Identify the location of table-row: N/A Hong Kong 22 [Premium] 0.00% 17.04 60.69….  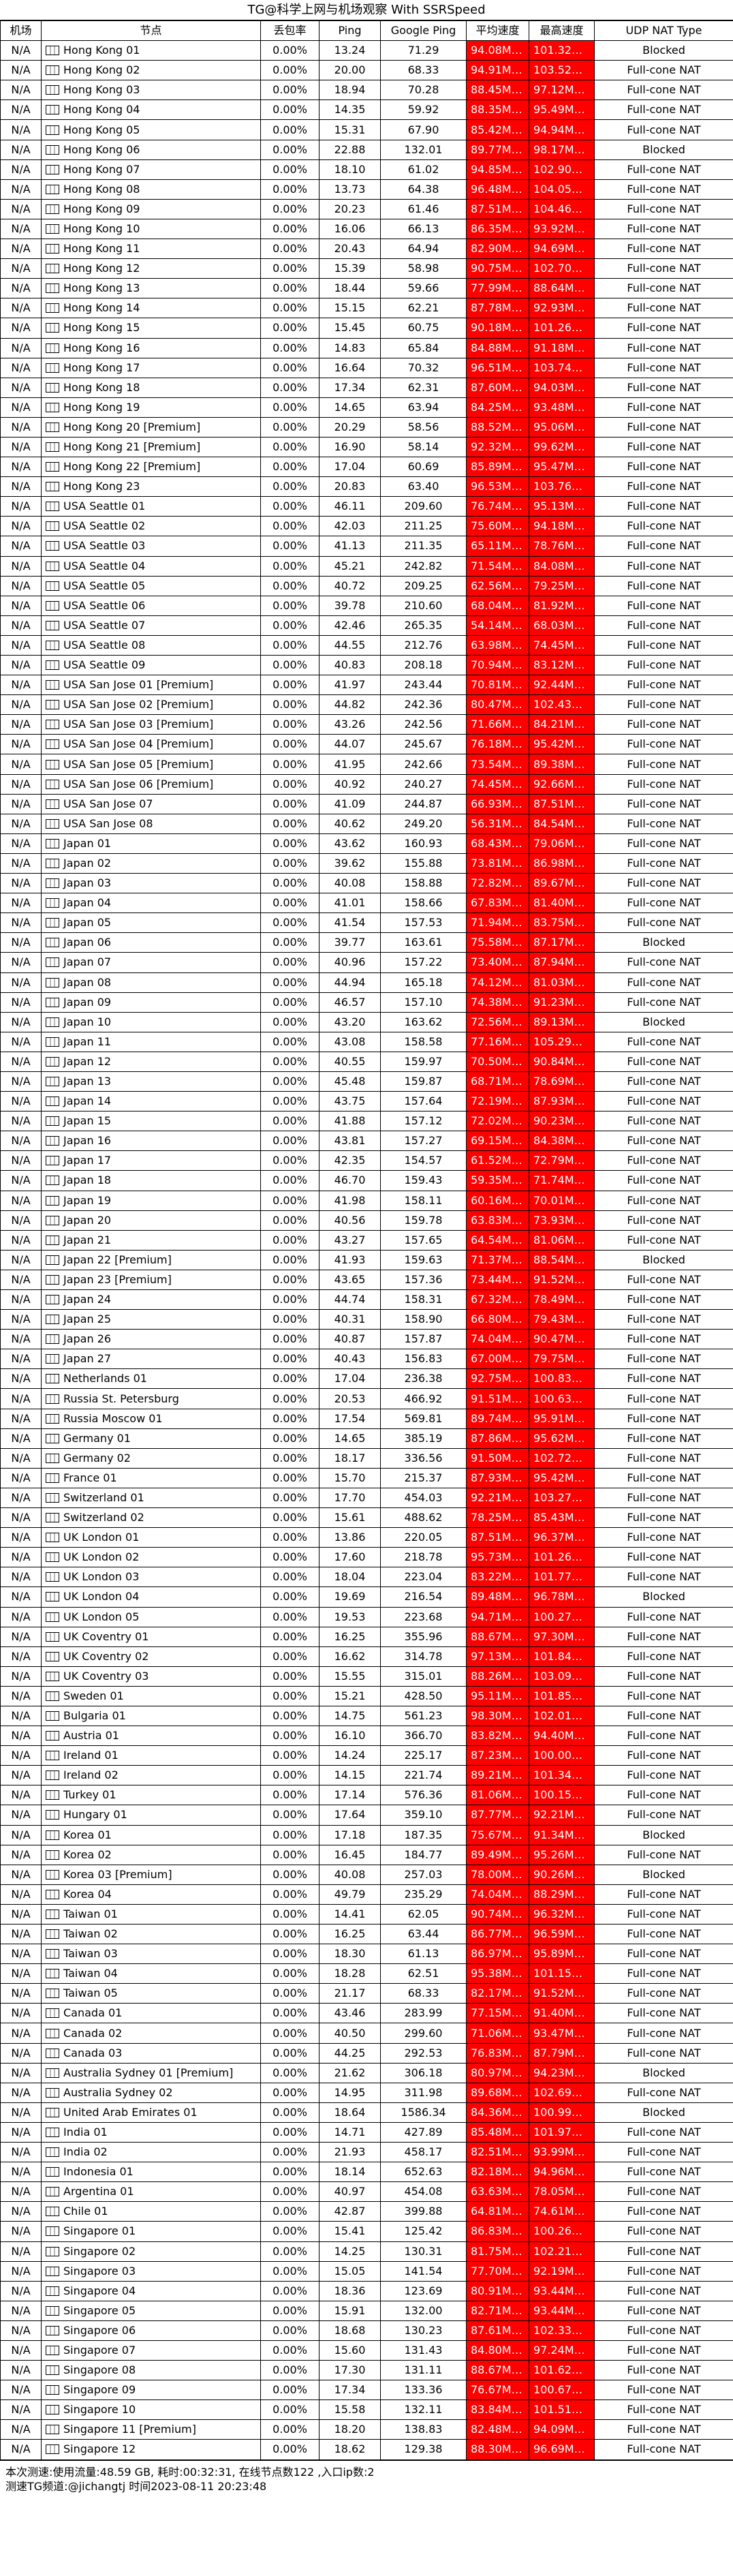
(366, 467).